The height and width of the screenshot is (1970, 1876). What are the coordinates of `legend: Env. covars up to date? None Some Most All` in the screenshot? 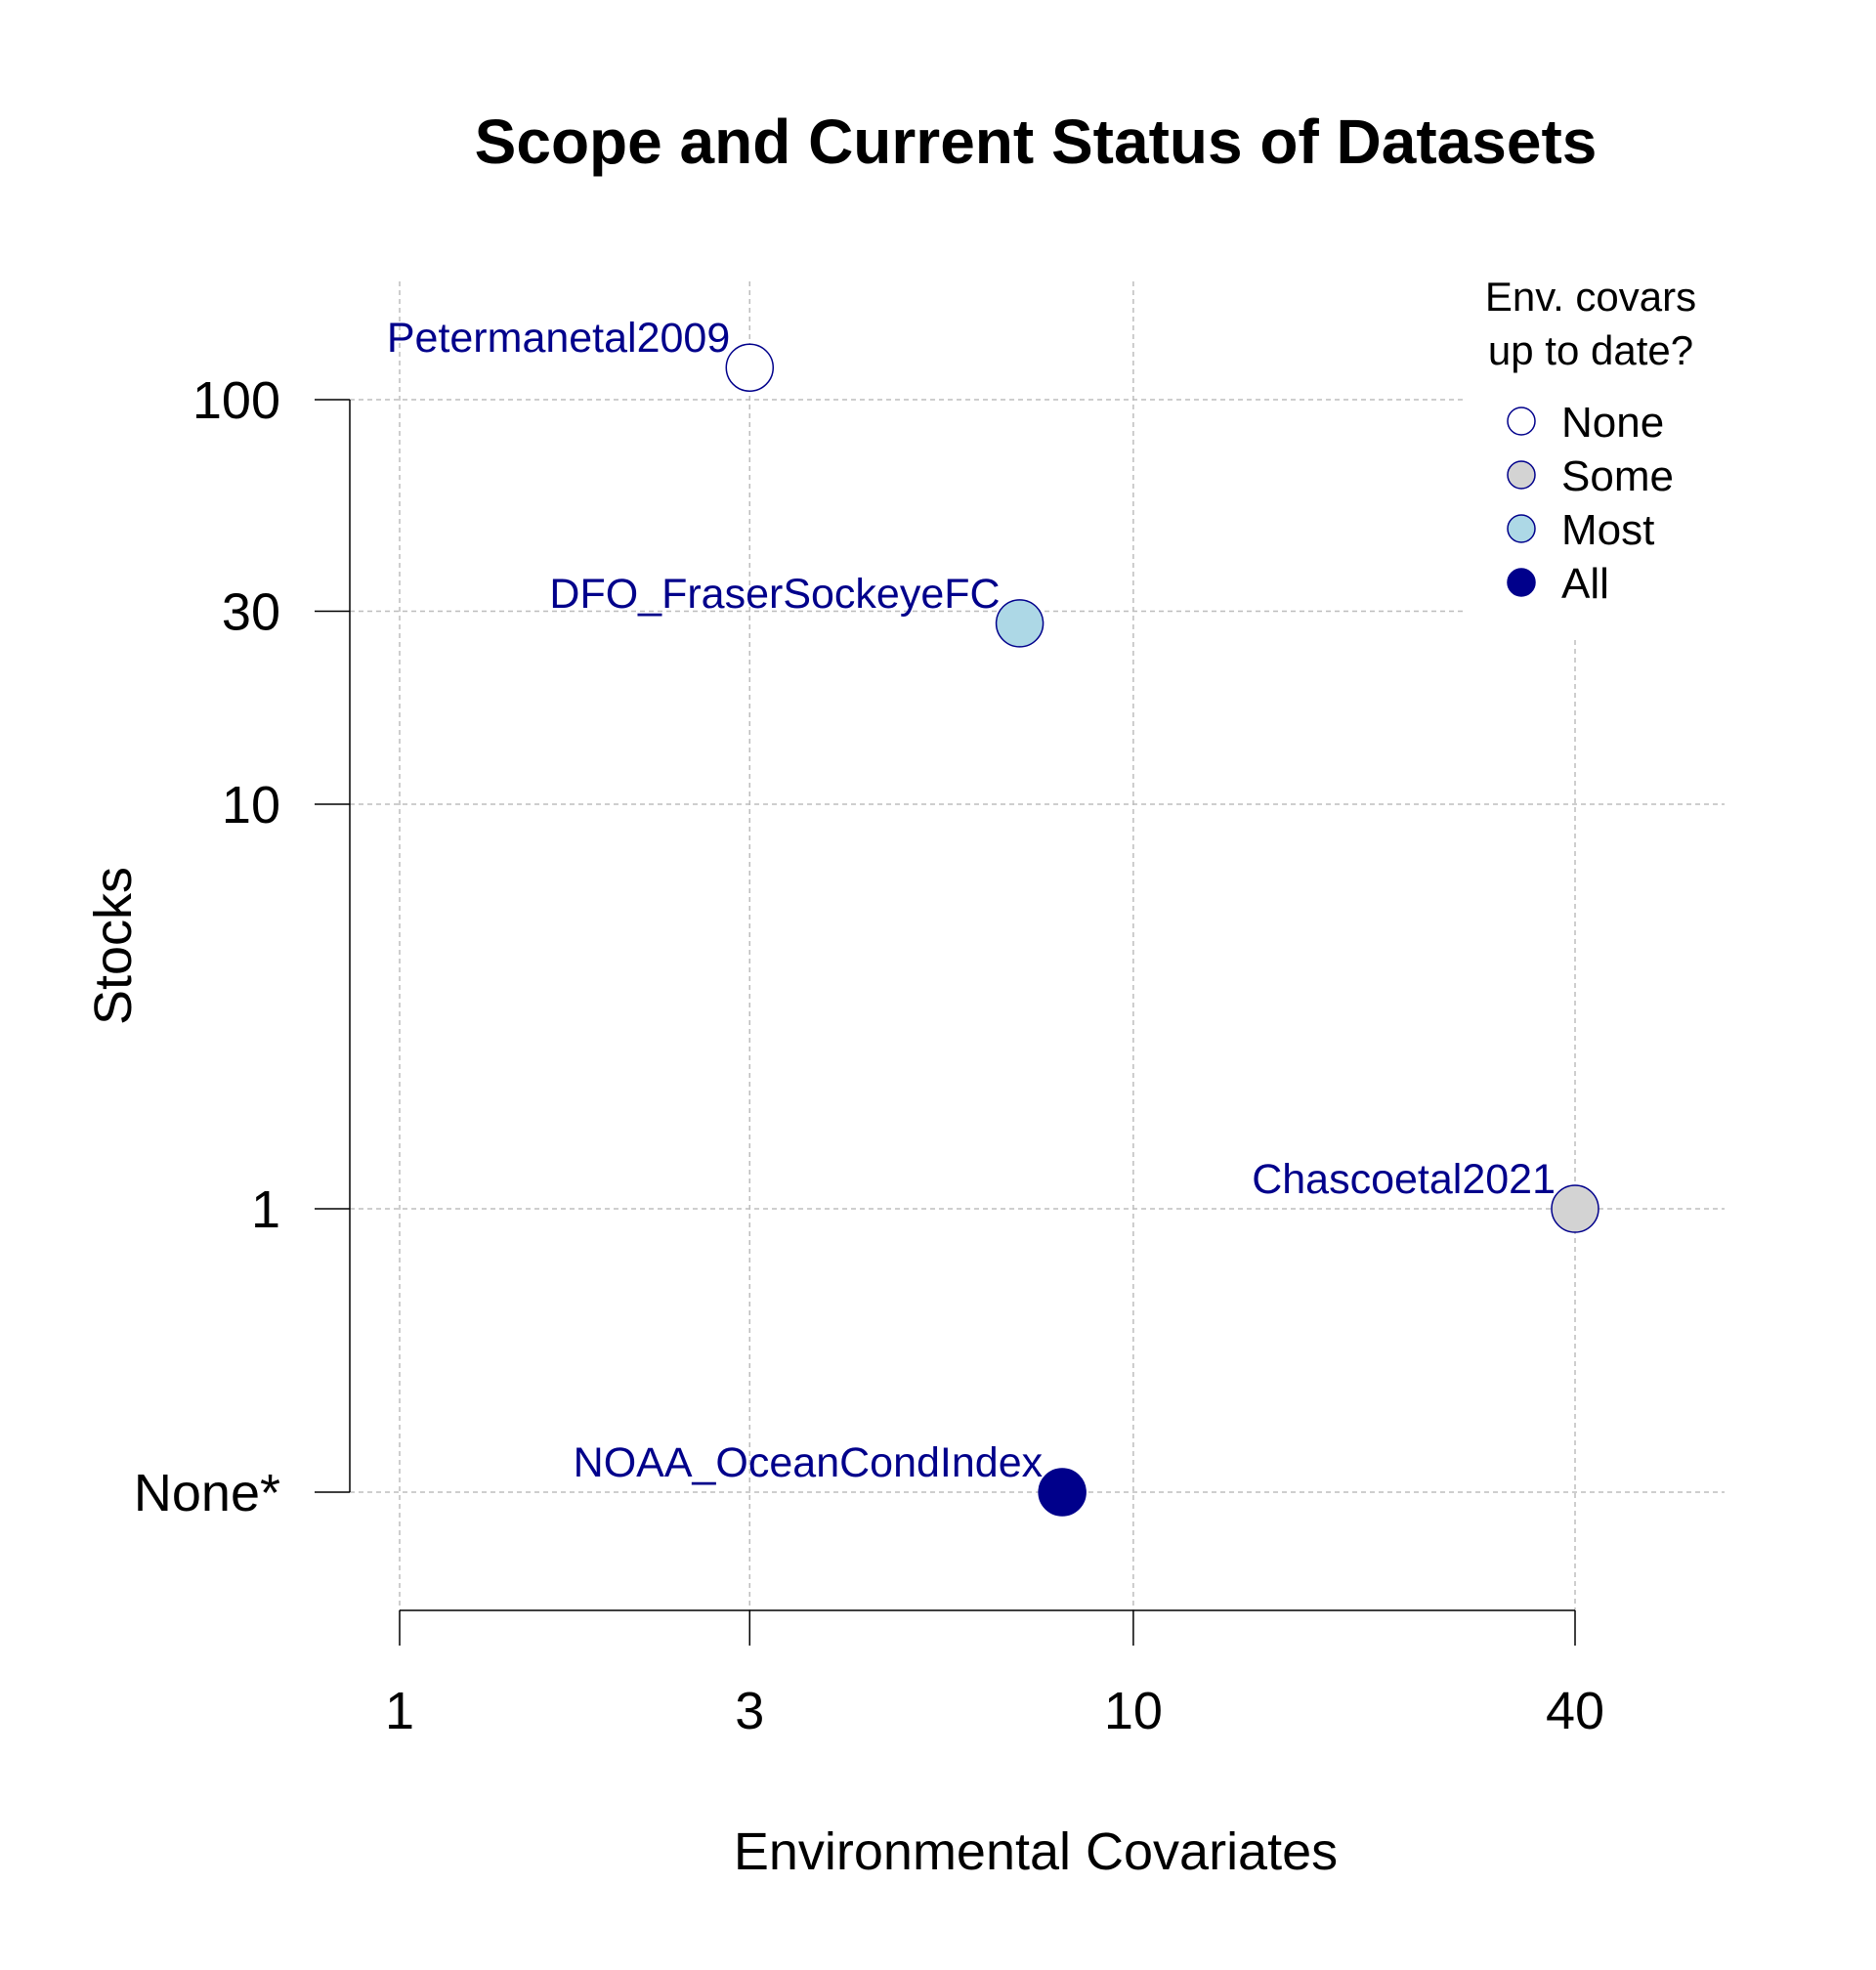 It's located at (1605, 452).